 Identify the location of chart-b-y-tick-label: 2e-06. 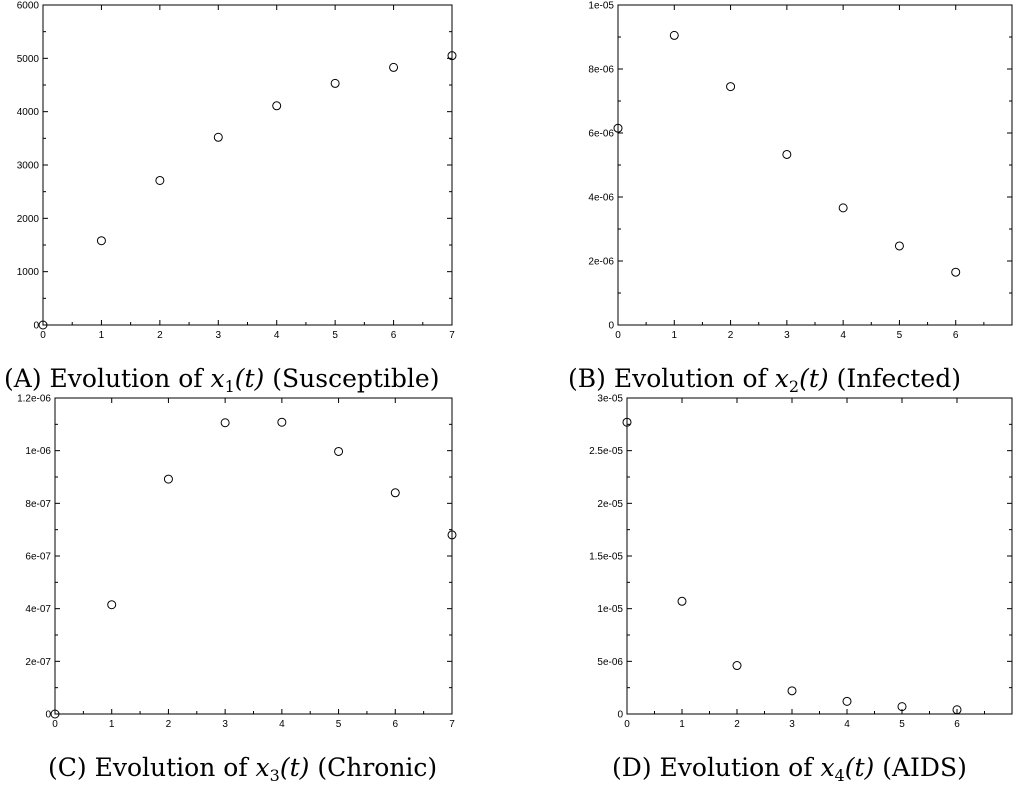
(601, 262).